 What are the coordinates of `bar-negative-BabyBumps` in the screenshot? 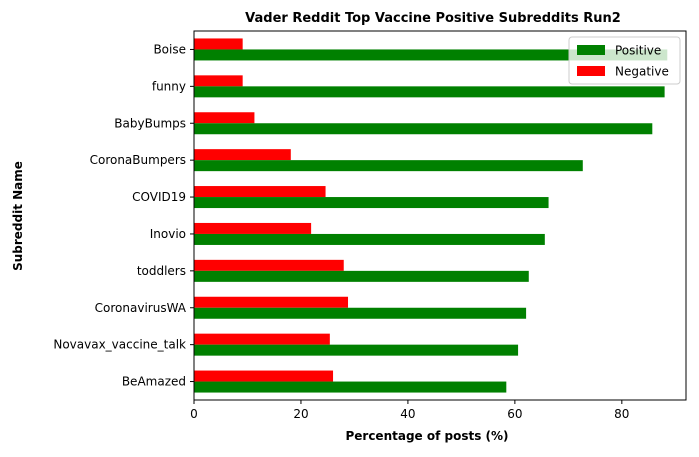 It's located at (224, 118).